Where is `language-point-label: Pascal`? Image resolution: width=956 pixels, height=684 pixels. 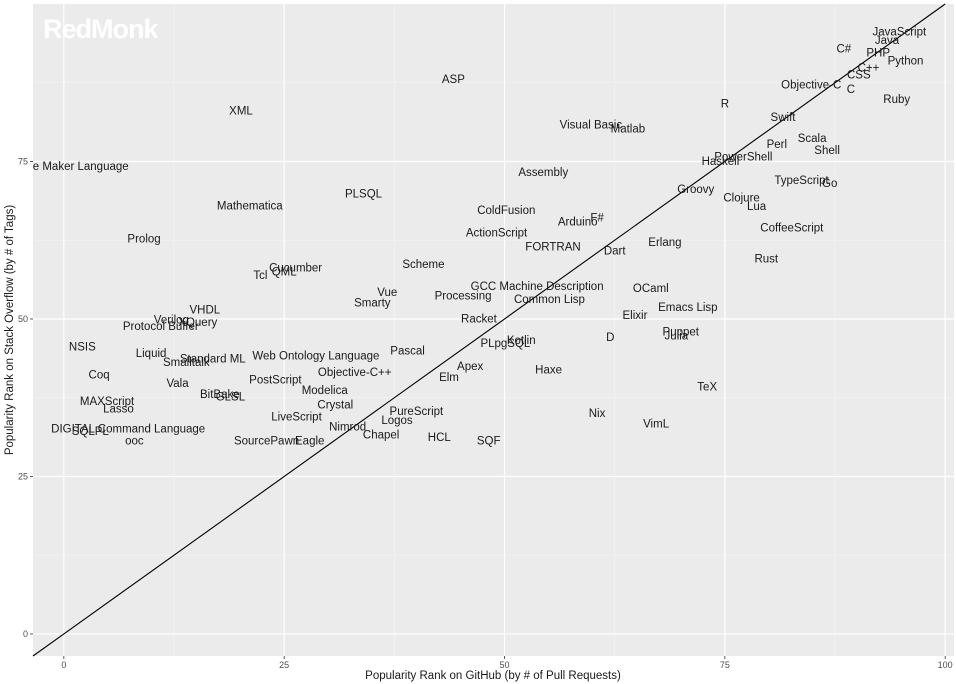 language-point-label: Pascal is located at coordinates (407, 351).